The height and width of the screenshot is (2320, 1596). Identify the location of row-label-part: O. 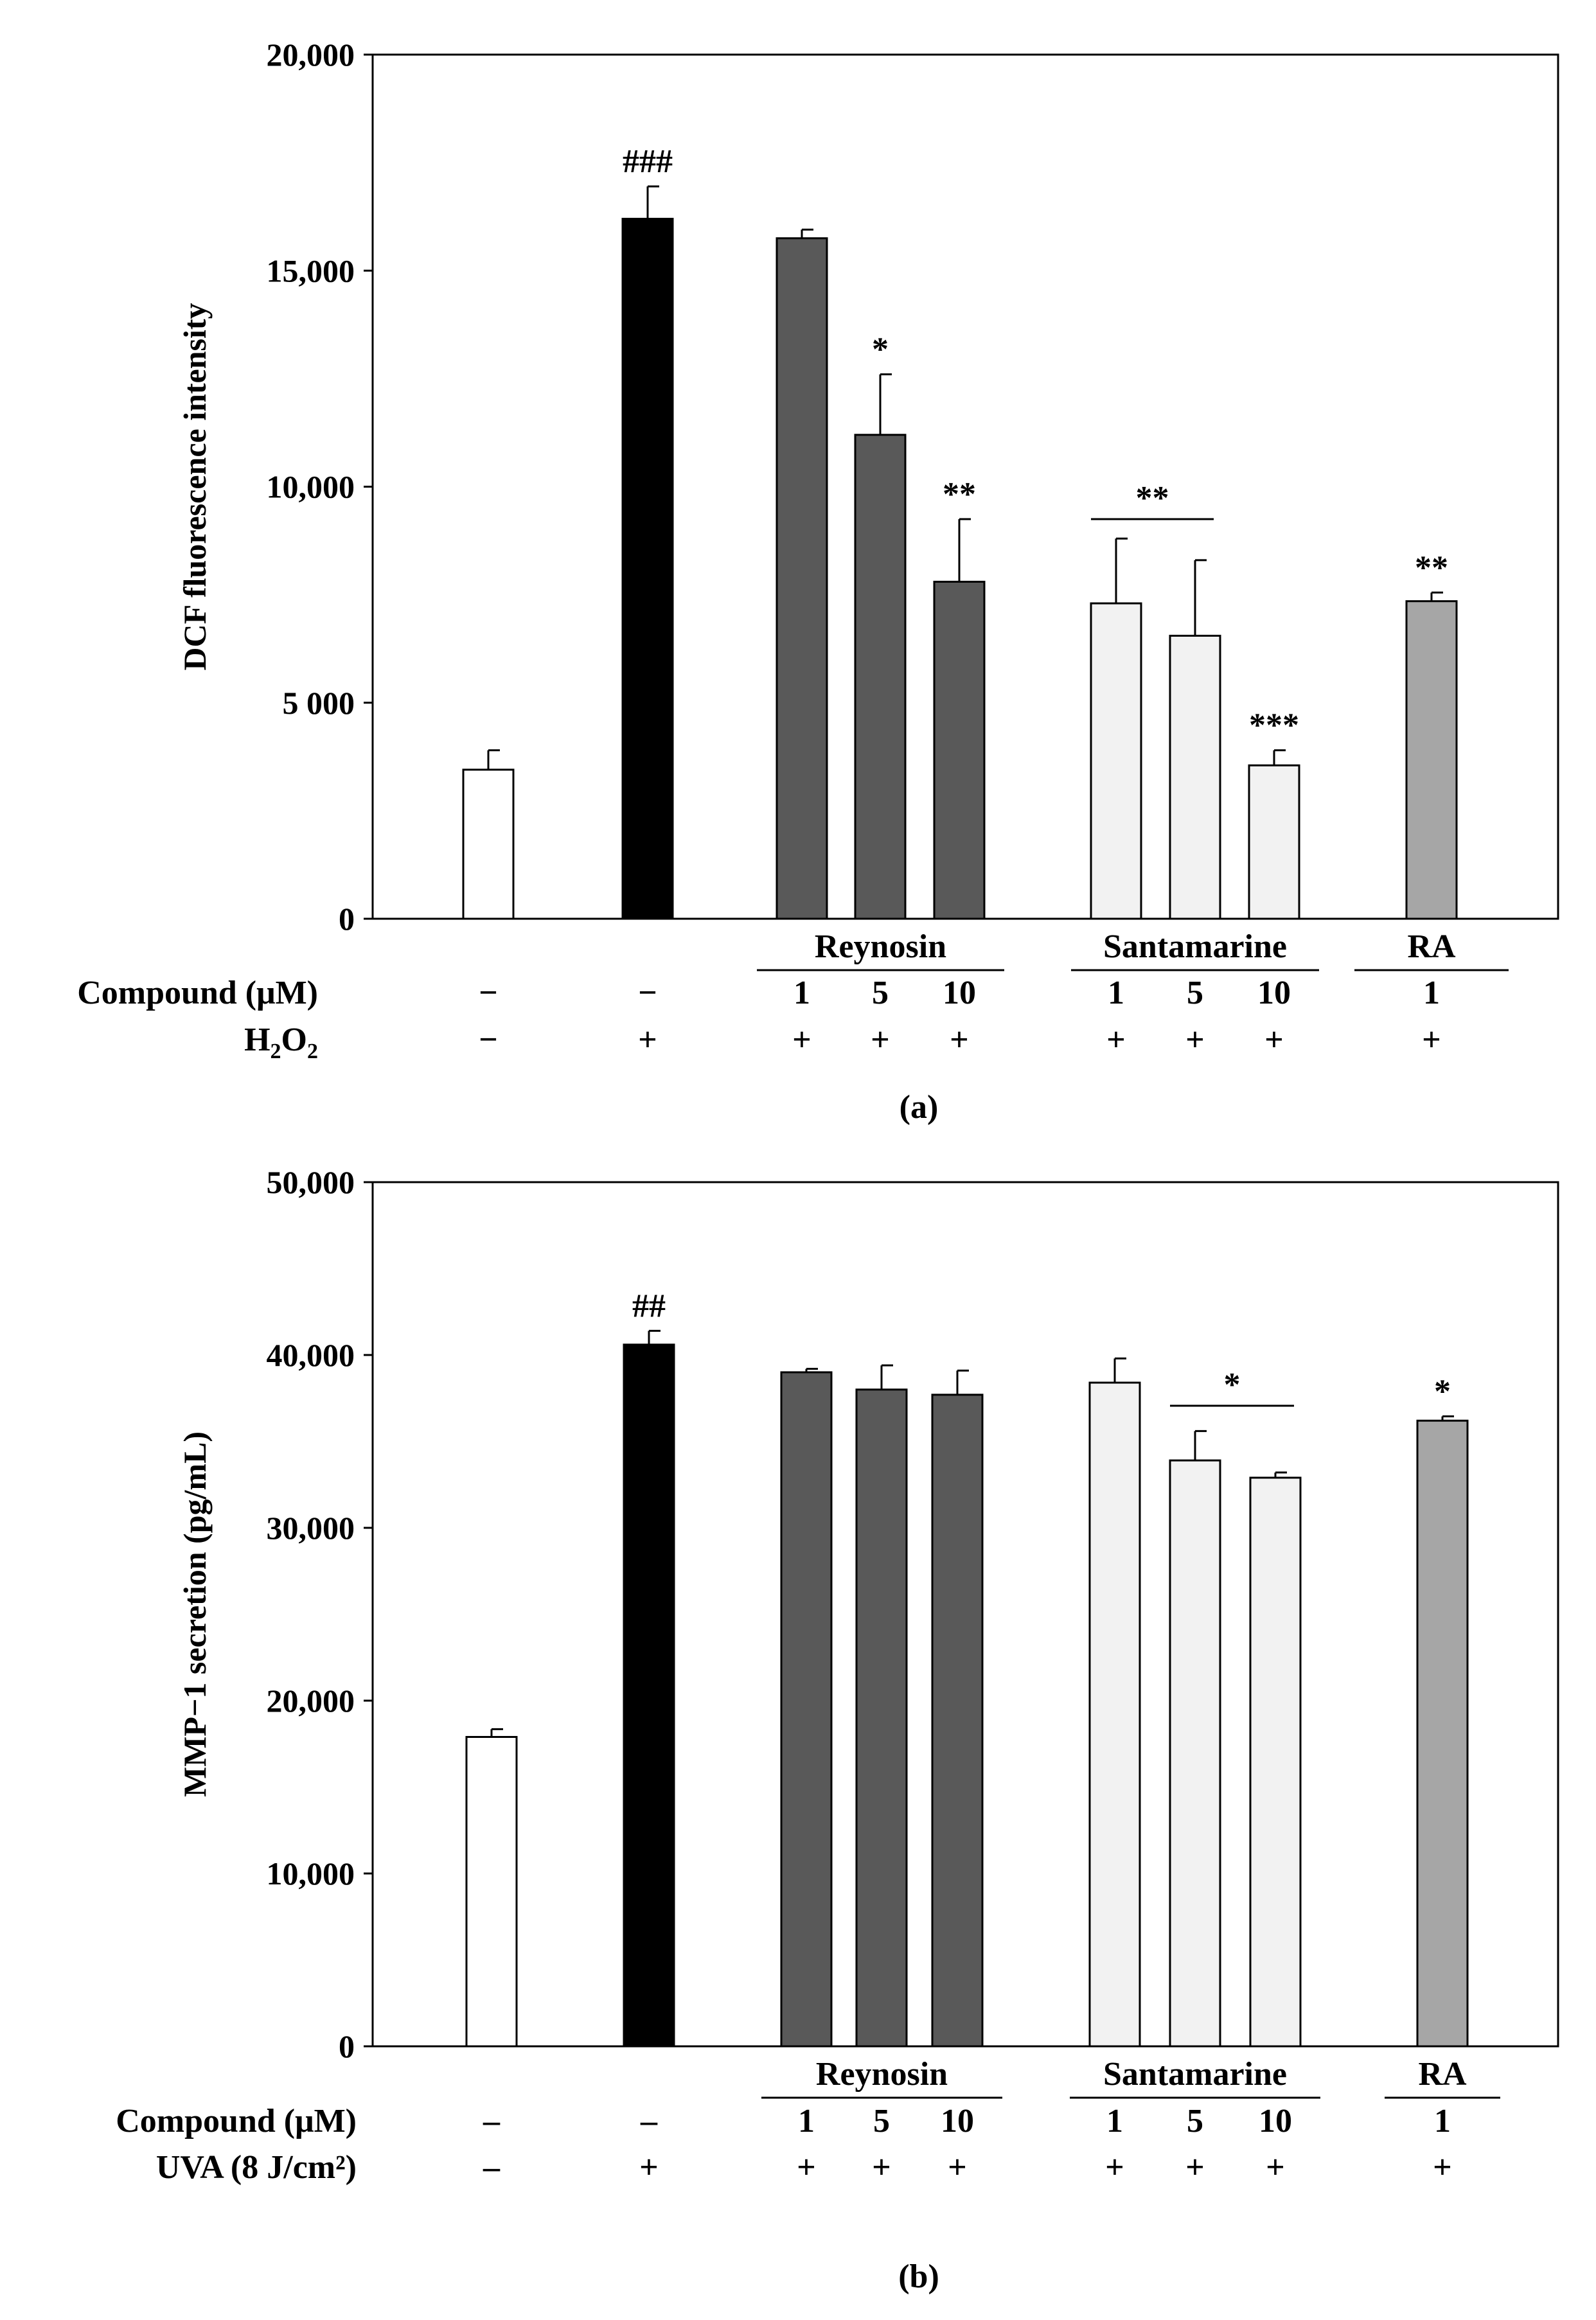
(294, 1040).